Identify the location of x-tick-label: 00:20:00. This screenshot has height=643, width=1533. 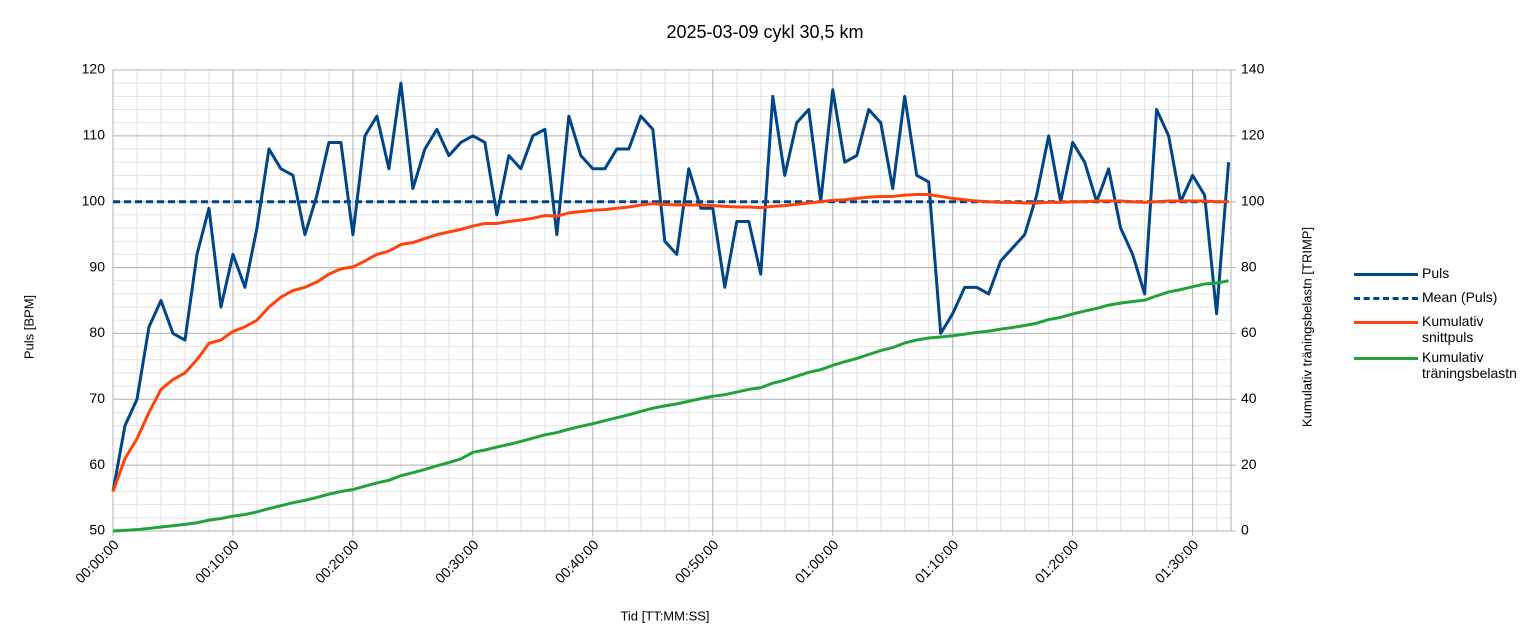
(337, 561).